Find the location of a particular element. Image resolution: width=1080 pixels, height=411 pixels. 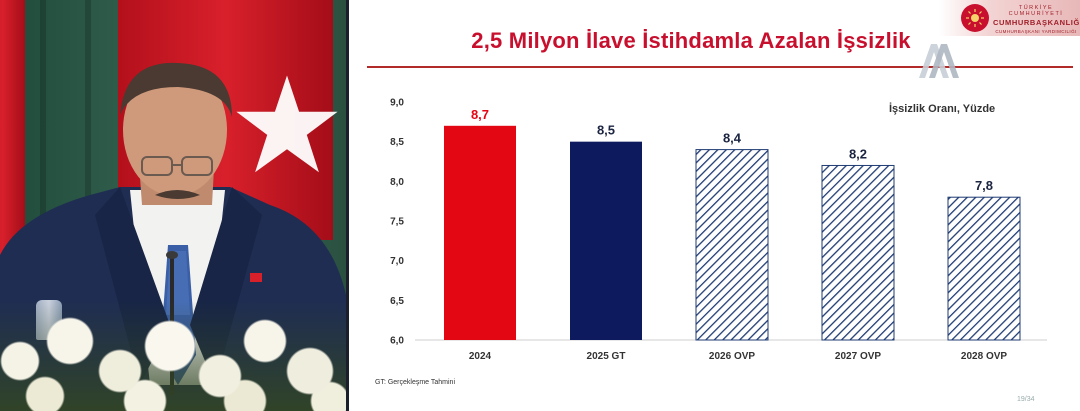

curtain-fold is located at coordinates (43, 205).